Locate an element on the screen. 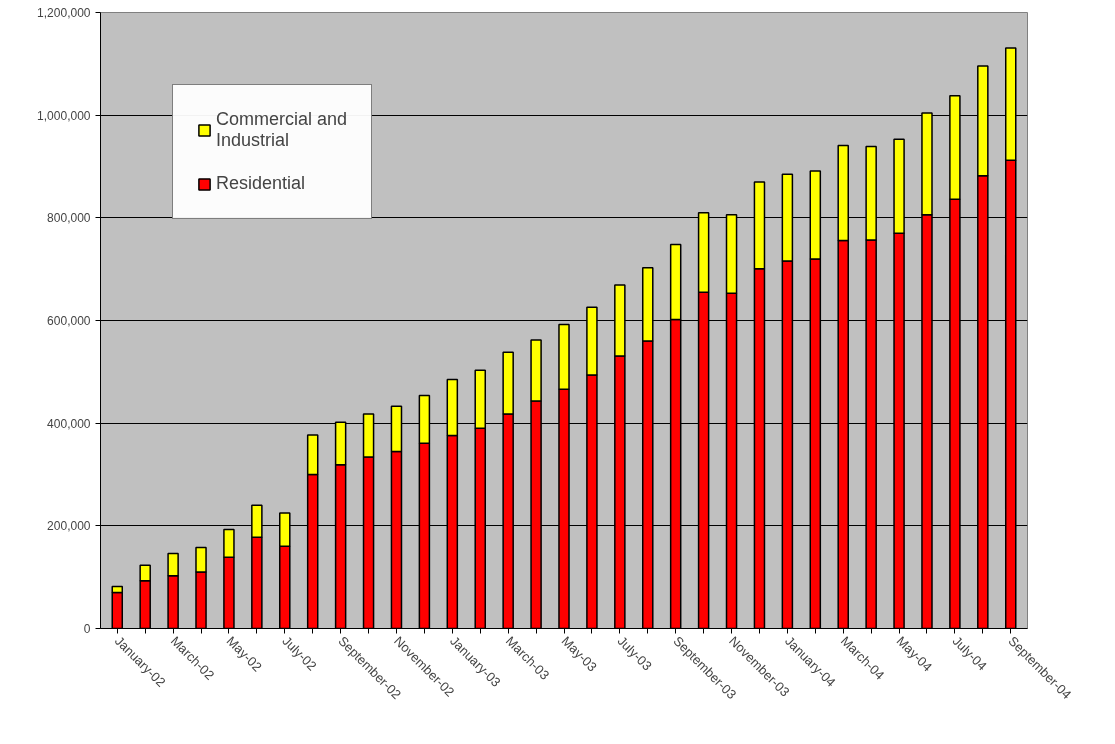 The height and width of the screenshot is (744, 1115). legend-label: Residential is located at coordinates (261, 183).